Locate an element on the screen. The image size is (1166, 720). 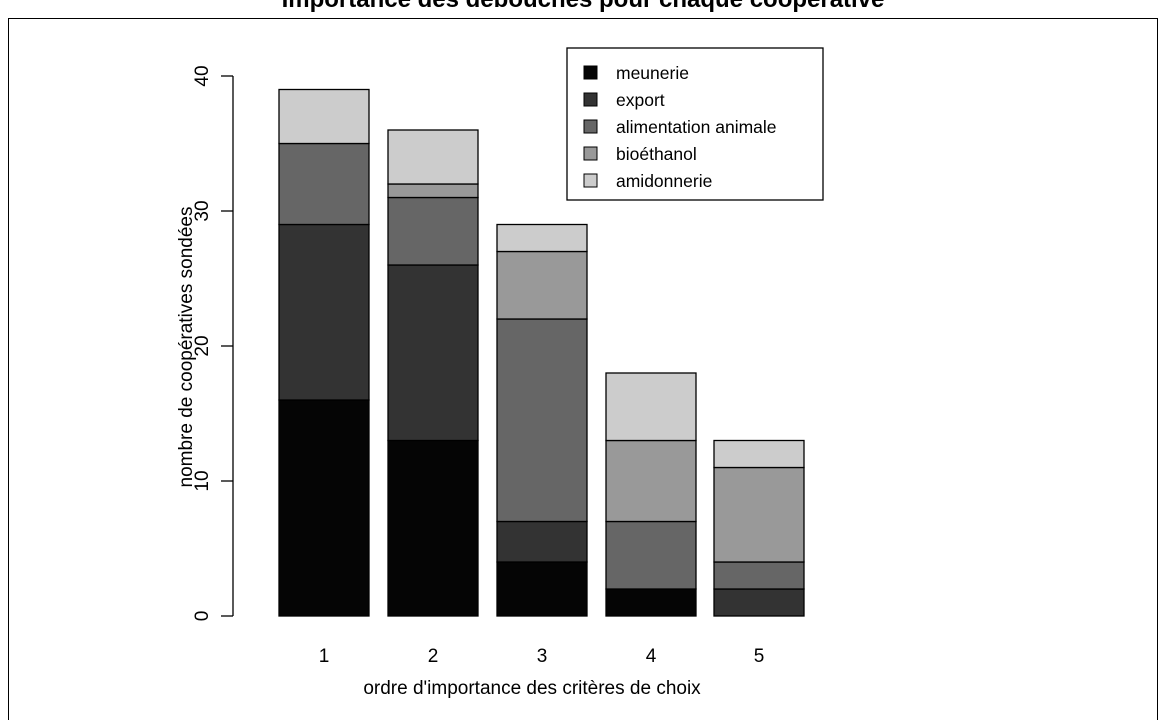
legend-box is located at coordinates (695, 124).